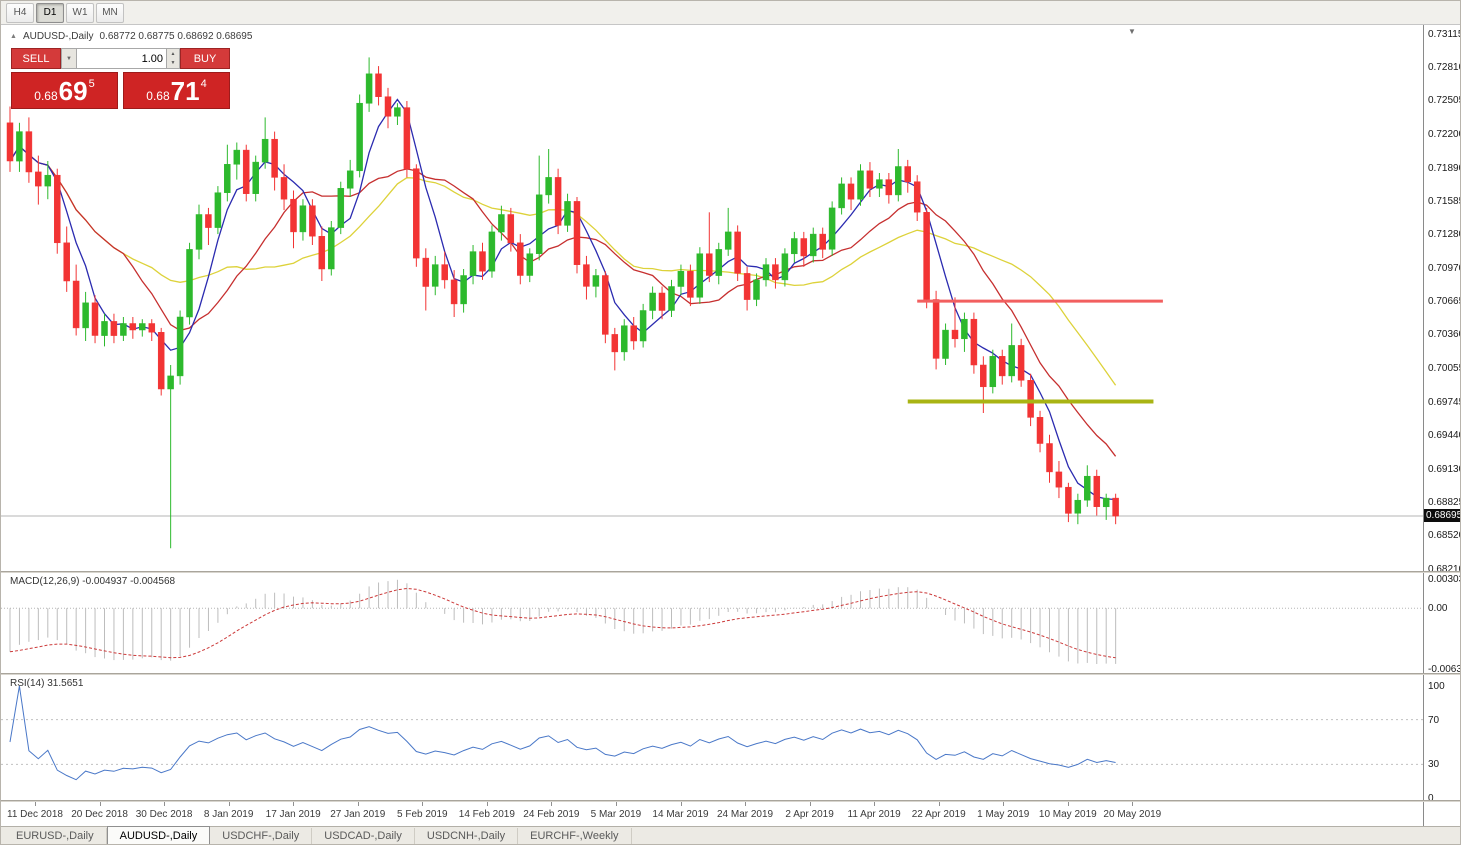  What do you see at coordinates (93, 581) in the screenshot?
I see `macd-indicator-label: MACD(12,26,9) -0.004937 -0.004568` at bounding box center [93, 581].